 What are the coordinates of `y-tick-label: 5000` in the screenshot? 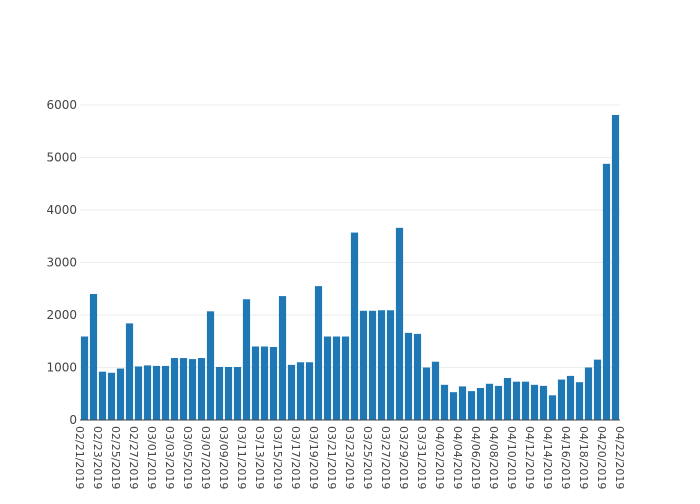 It's located at (61, 158).